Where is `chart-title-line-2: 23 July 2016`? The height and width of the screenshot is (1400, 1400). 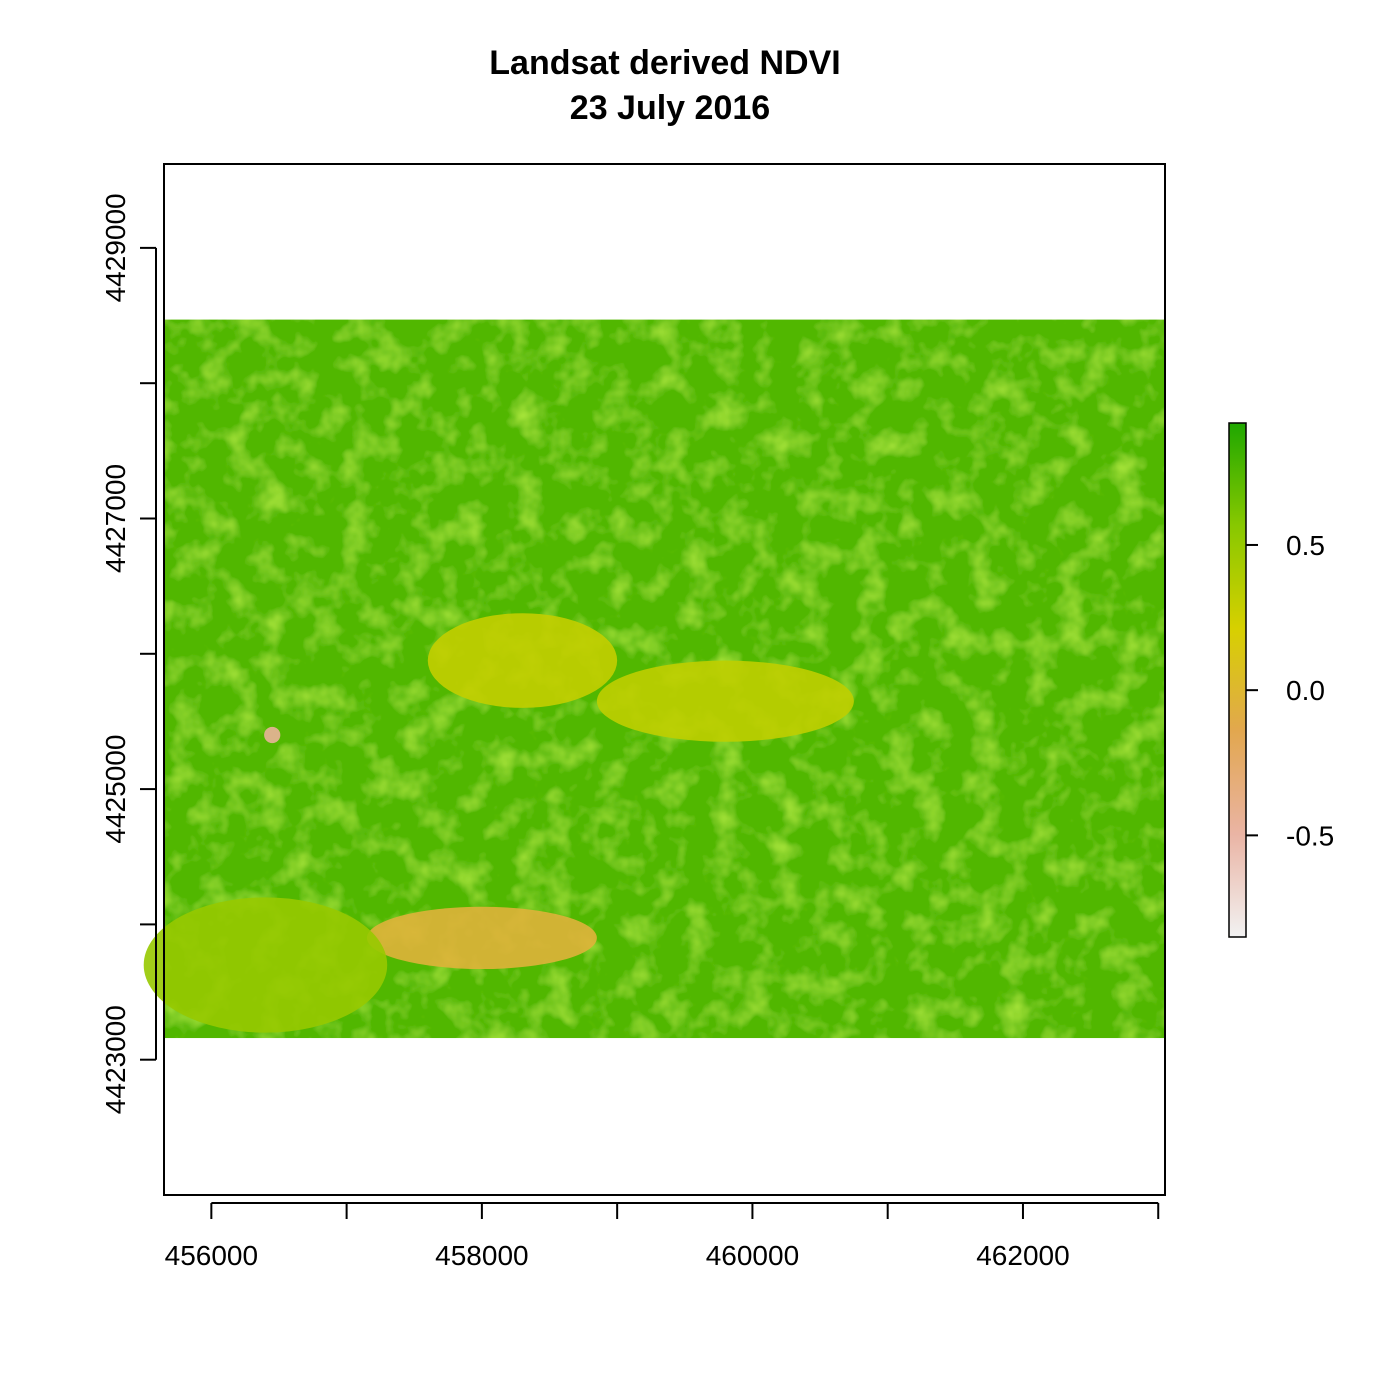 chart-title-line-2: 23 July 2016 is located at coordinates (670, 108).